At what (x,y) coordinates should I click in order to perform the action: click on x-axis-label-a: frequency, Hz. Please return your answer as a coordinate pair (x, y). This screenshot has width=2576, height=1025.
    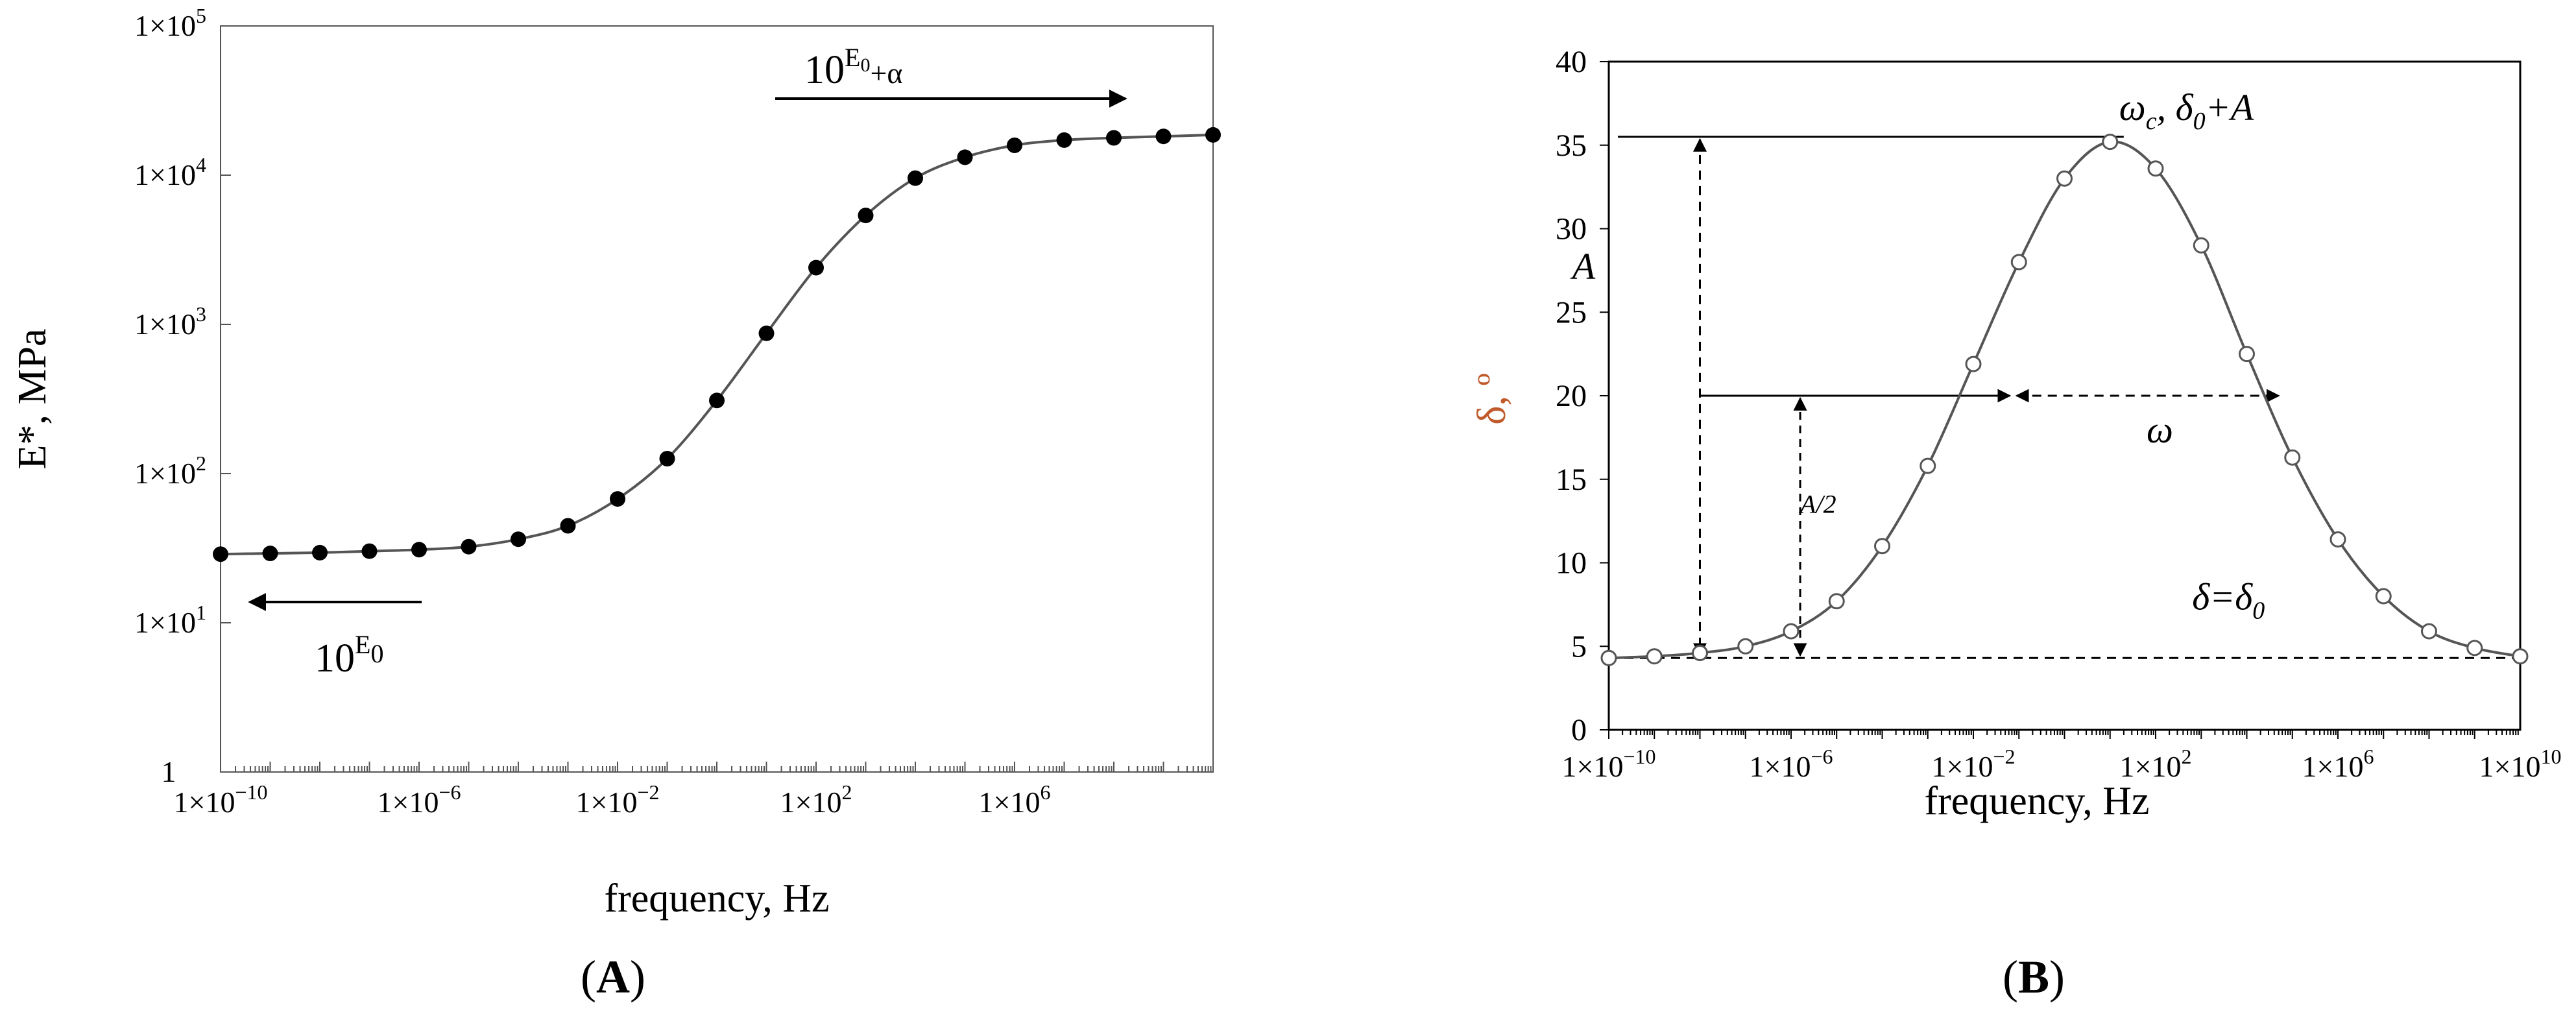
    Looking at the image, I should click on (716, 898).